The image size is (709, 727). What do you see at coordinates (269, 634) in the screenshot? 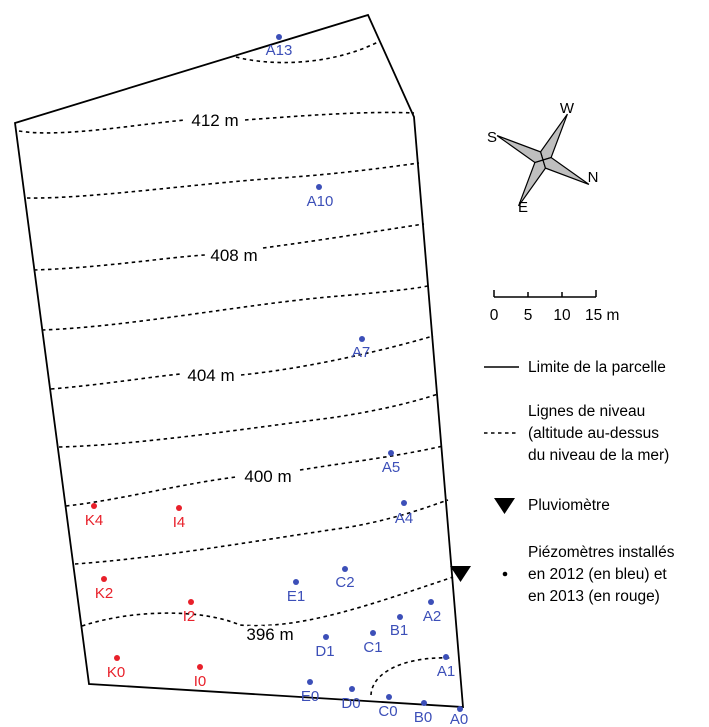
I see `contour-label-396: 396 m` at bounding box center [269, 634].